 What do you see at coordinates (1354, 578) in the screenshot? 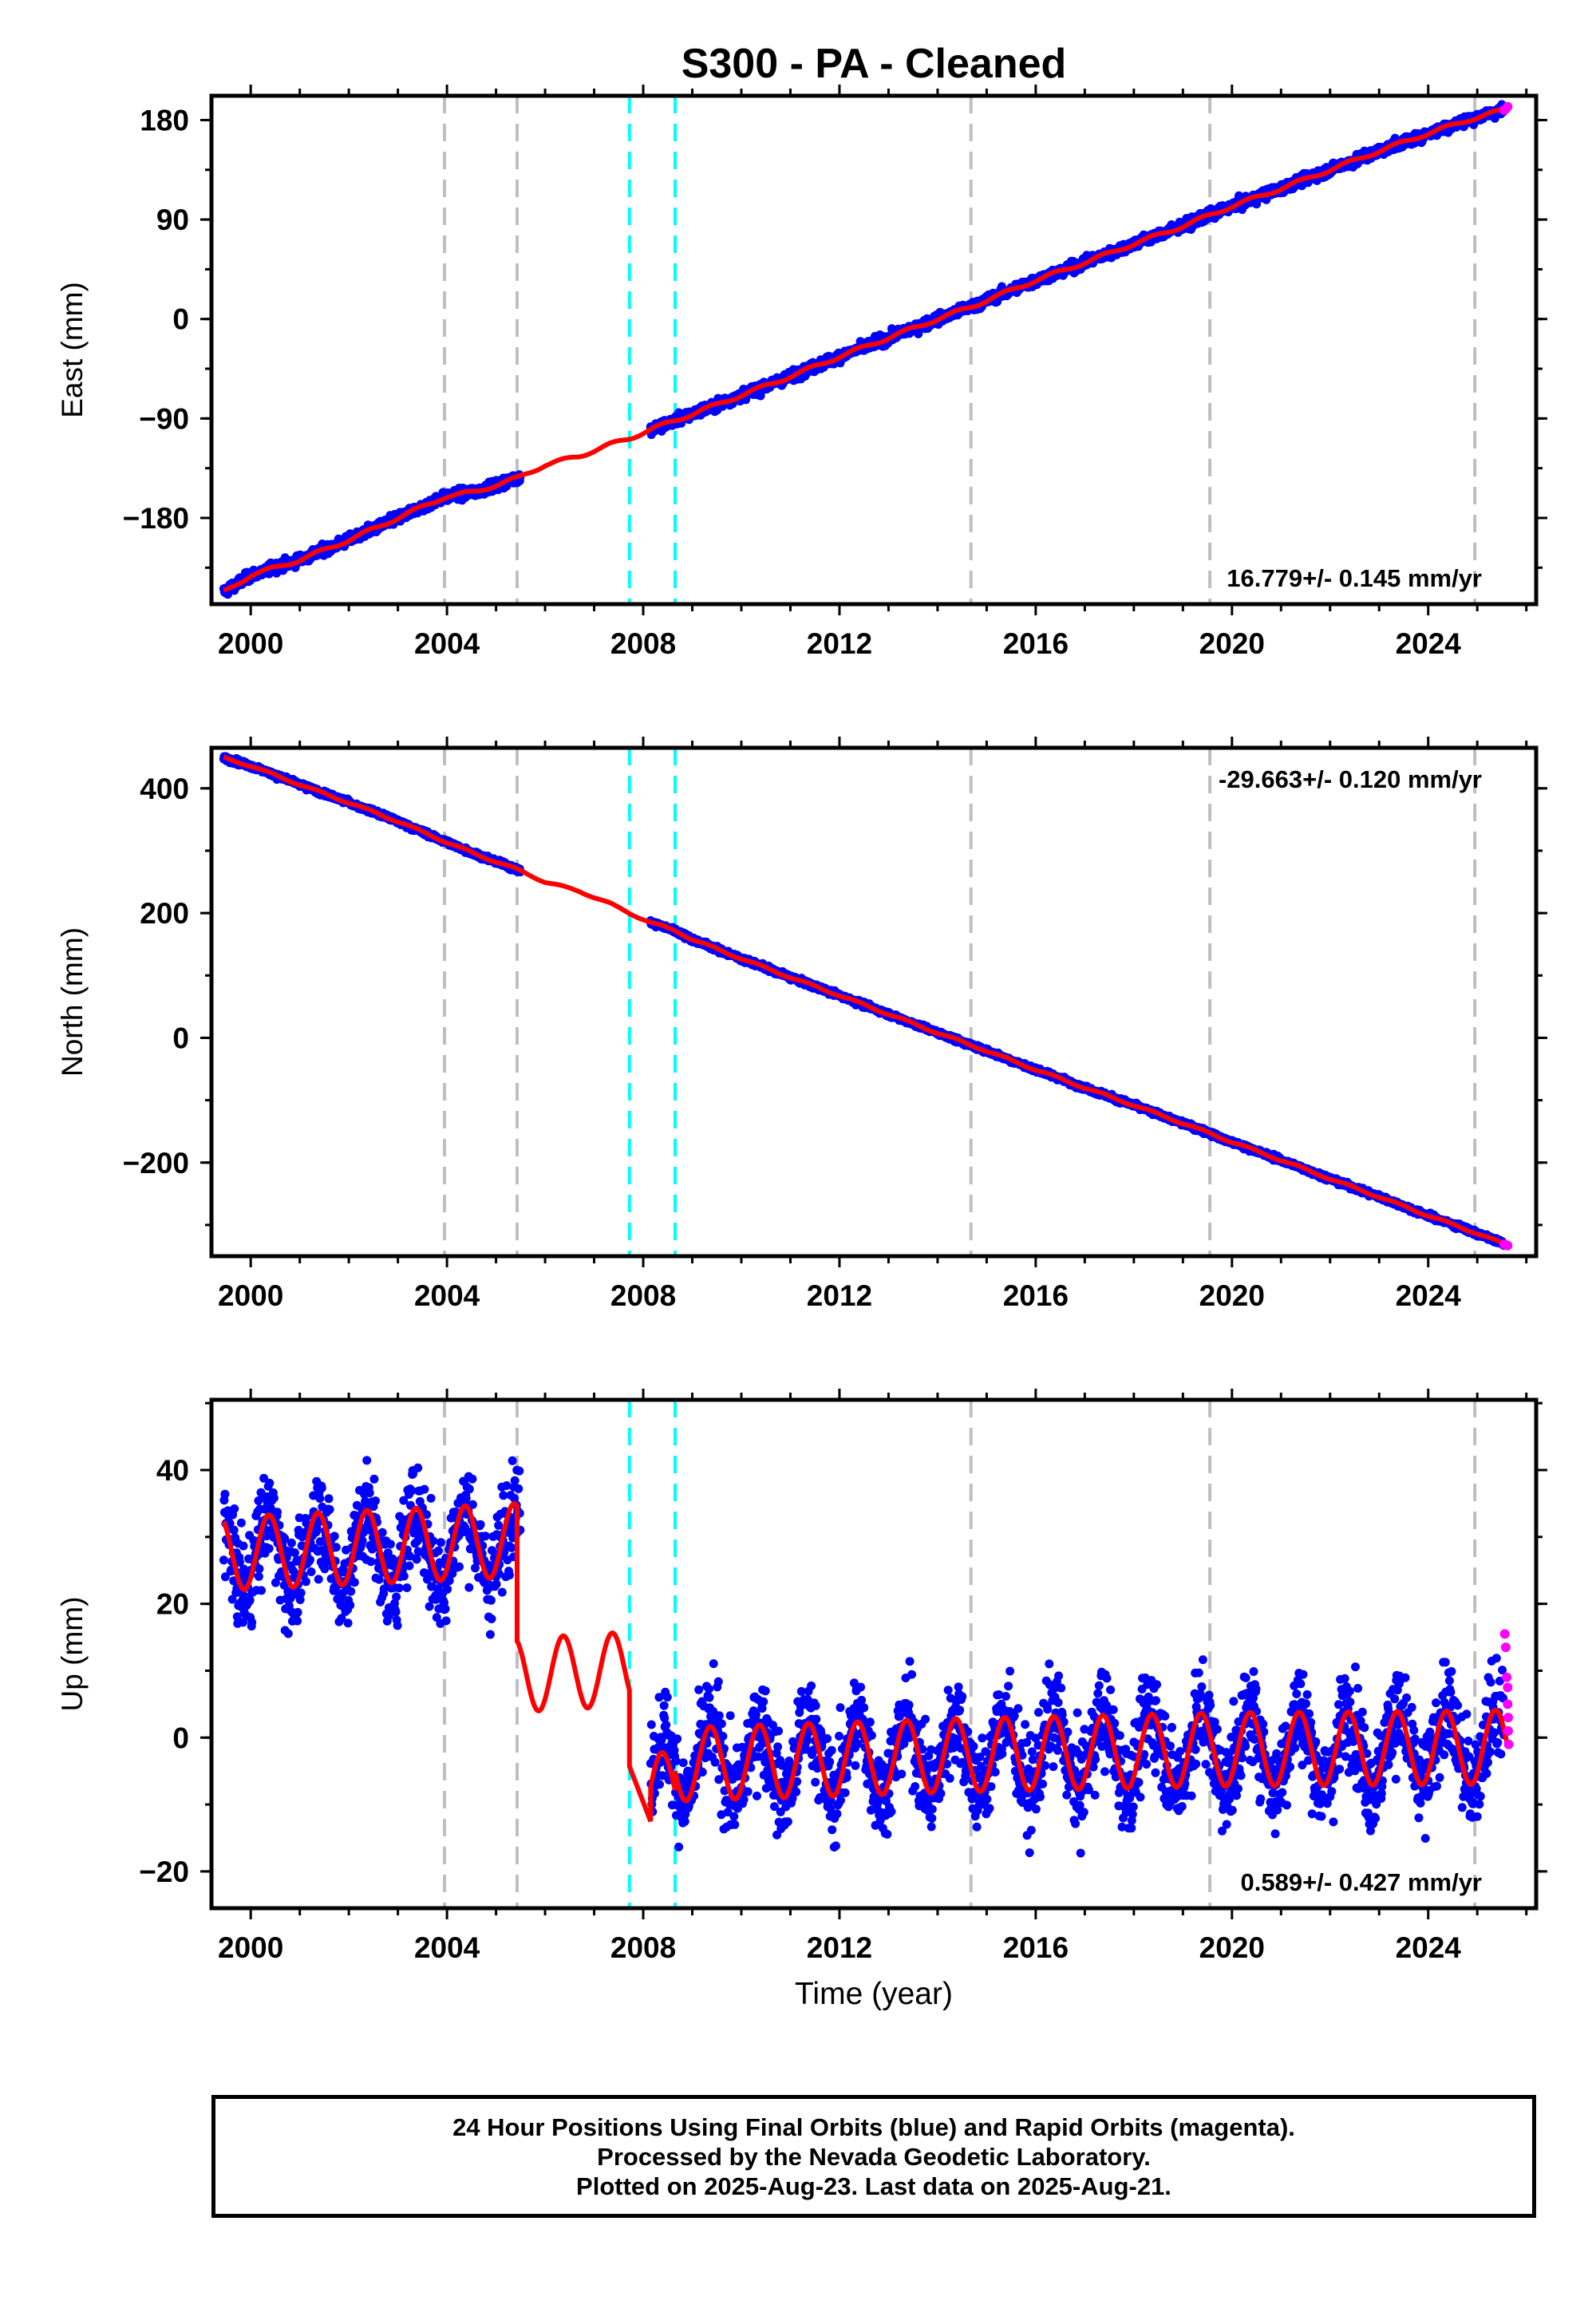
I see `rate-label: 16.779+/- 0.145 mm/yr` at bounding box center [1354, 578].